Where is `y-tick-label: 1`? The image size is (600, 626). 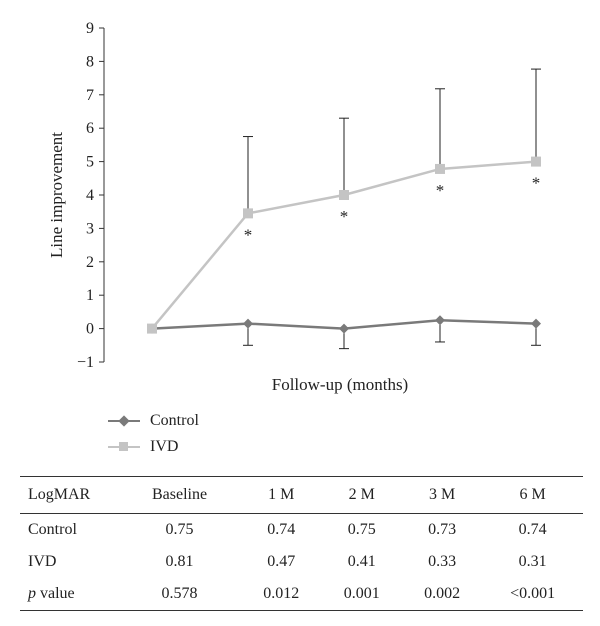
y-tick-label: 1 is located at coordinates (90, 295).